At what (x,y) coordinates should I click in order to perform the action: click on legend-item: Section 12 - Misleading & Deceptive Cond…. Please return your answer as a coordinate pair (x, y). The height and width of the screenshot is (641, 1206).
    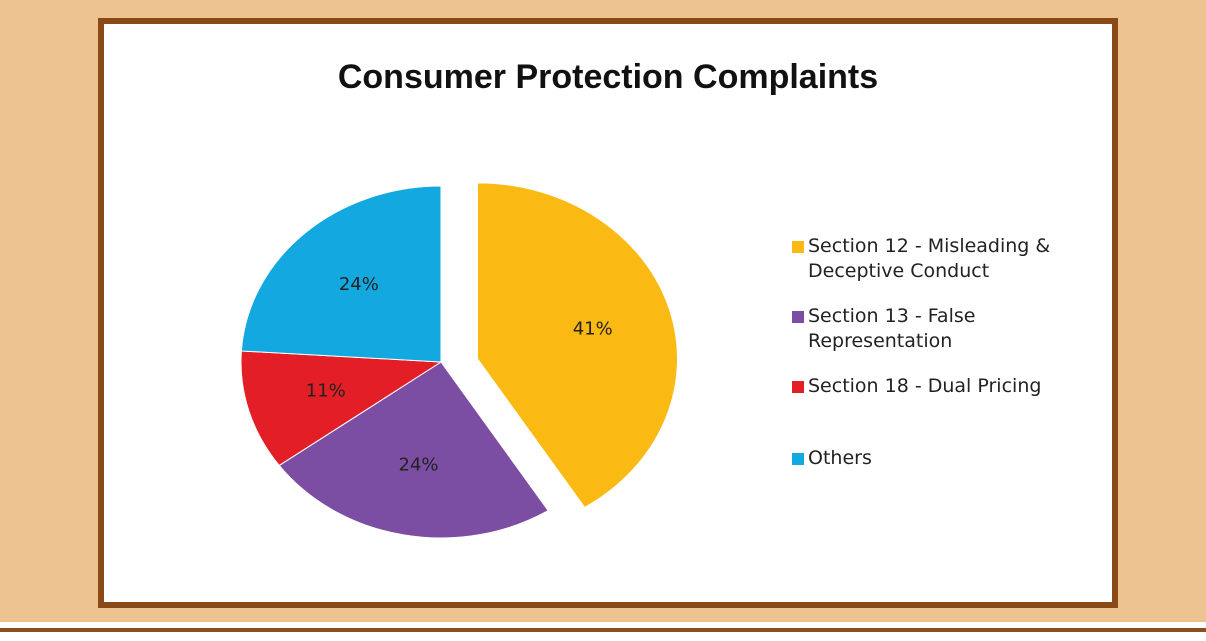
    Looking at the image, I should click on (947, 259).